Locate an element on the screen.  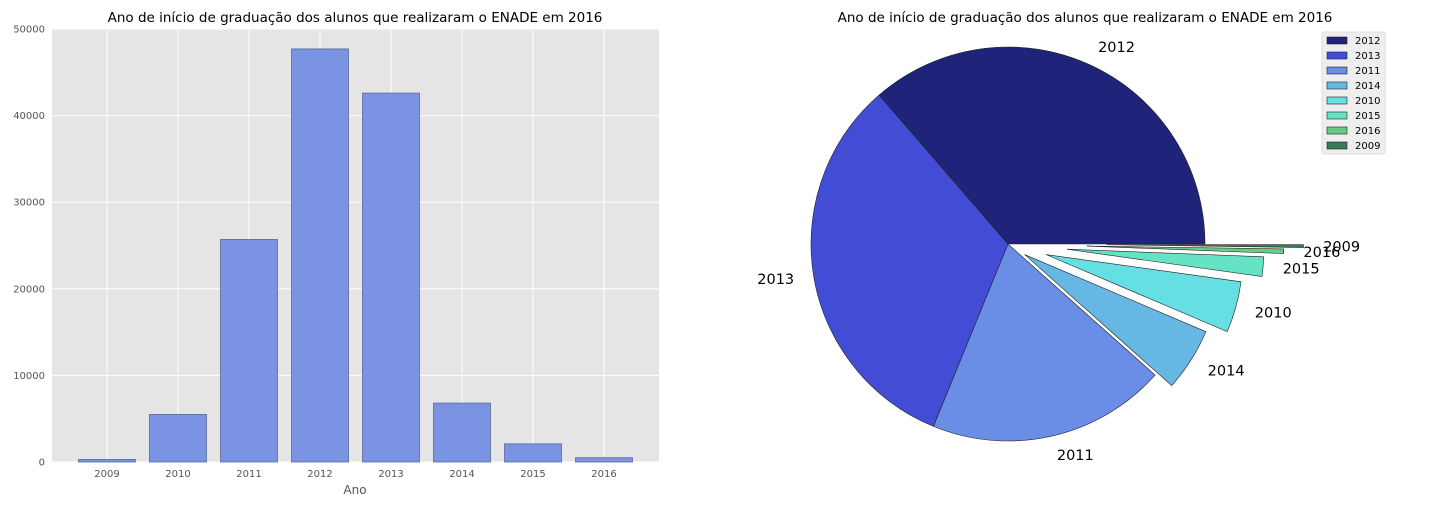
bar-y-tick-label: 30000 is located at coordinates (29, 203).